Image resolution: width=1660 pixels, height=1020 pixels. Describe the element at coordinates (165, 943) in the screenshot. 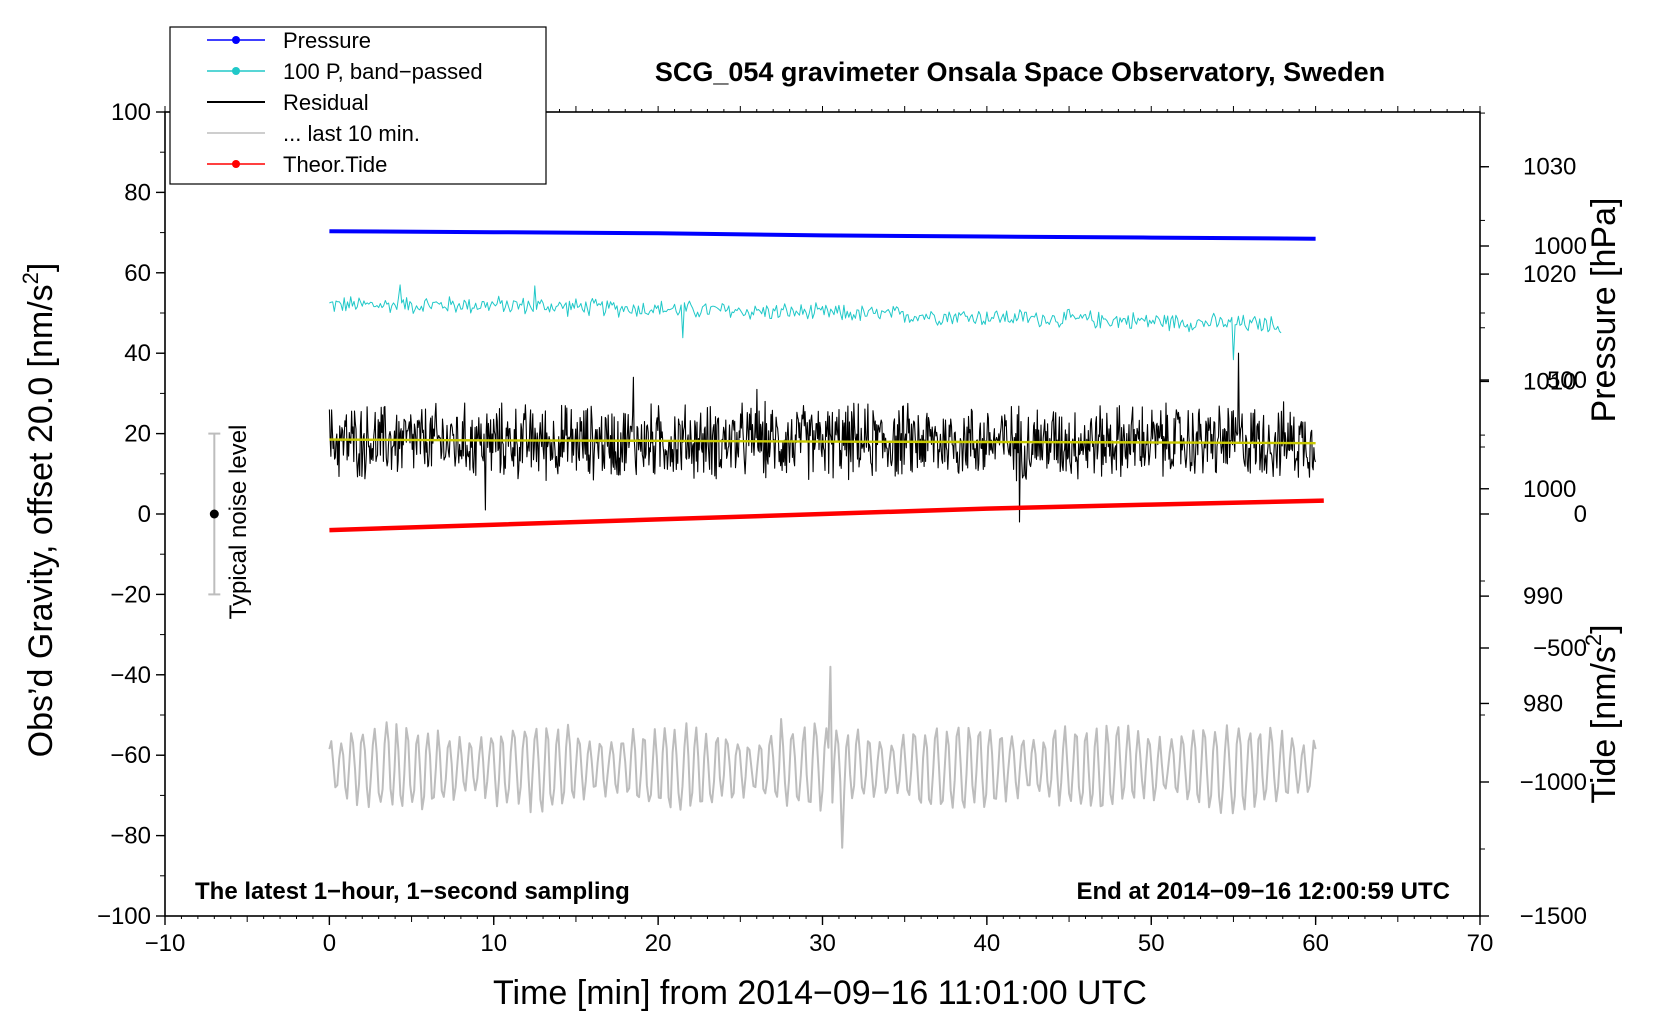

I see `x-tick-label-0: −10` at that location.